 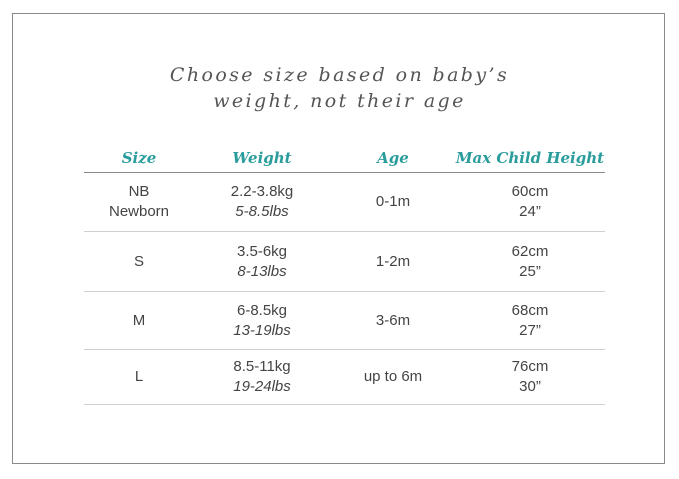 I want to click on weight-cell-lbs: 19-24lbs, so click(x=262, y=386).